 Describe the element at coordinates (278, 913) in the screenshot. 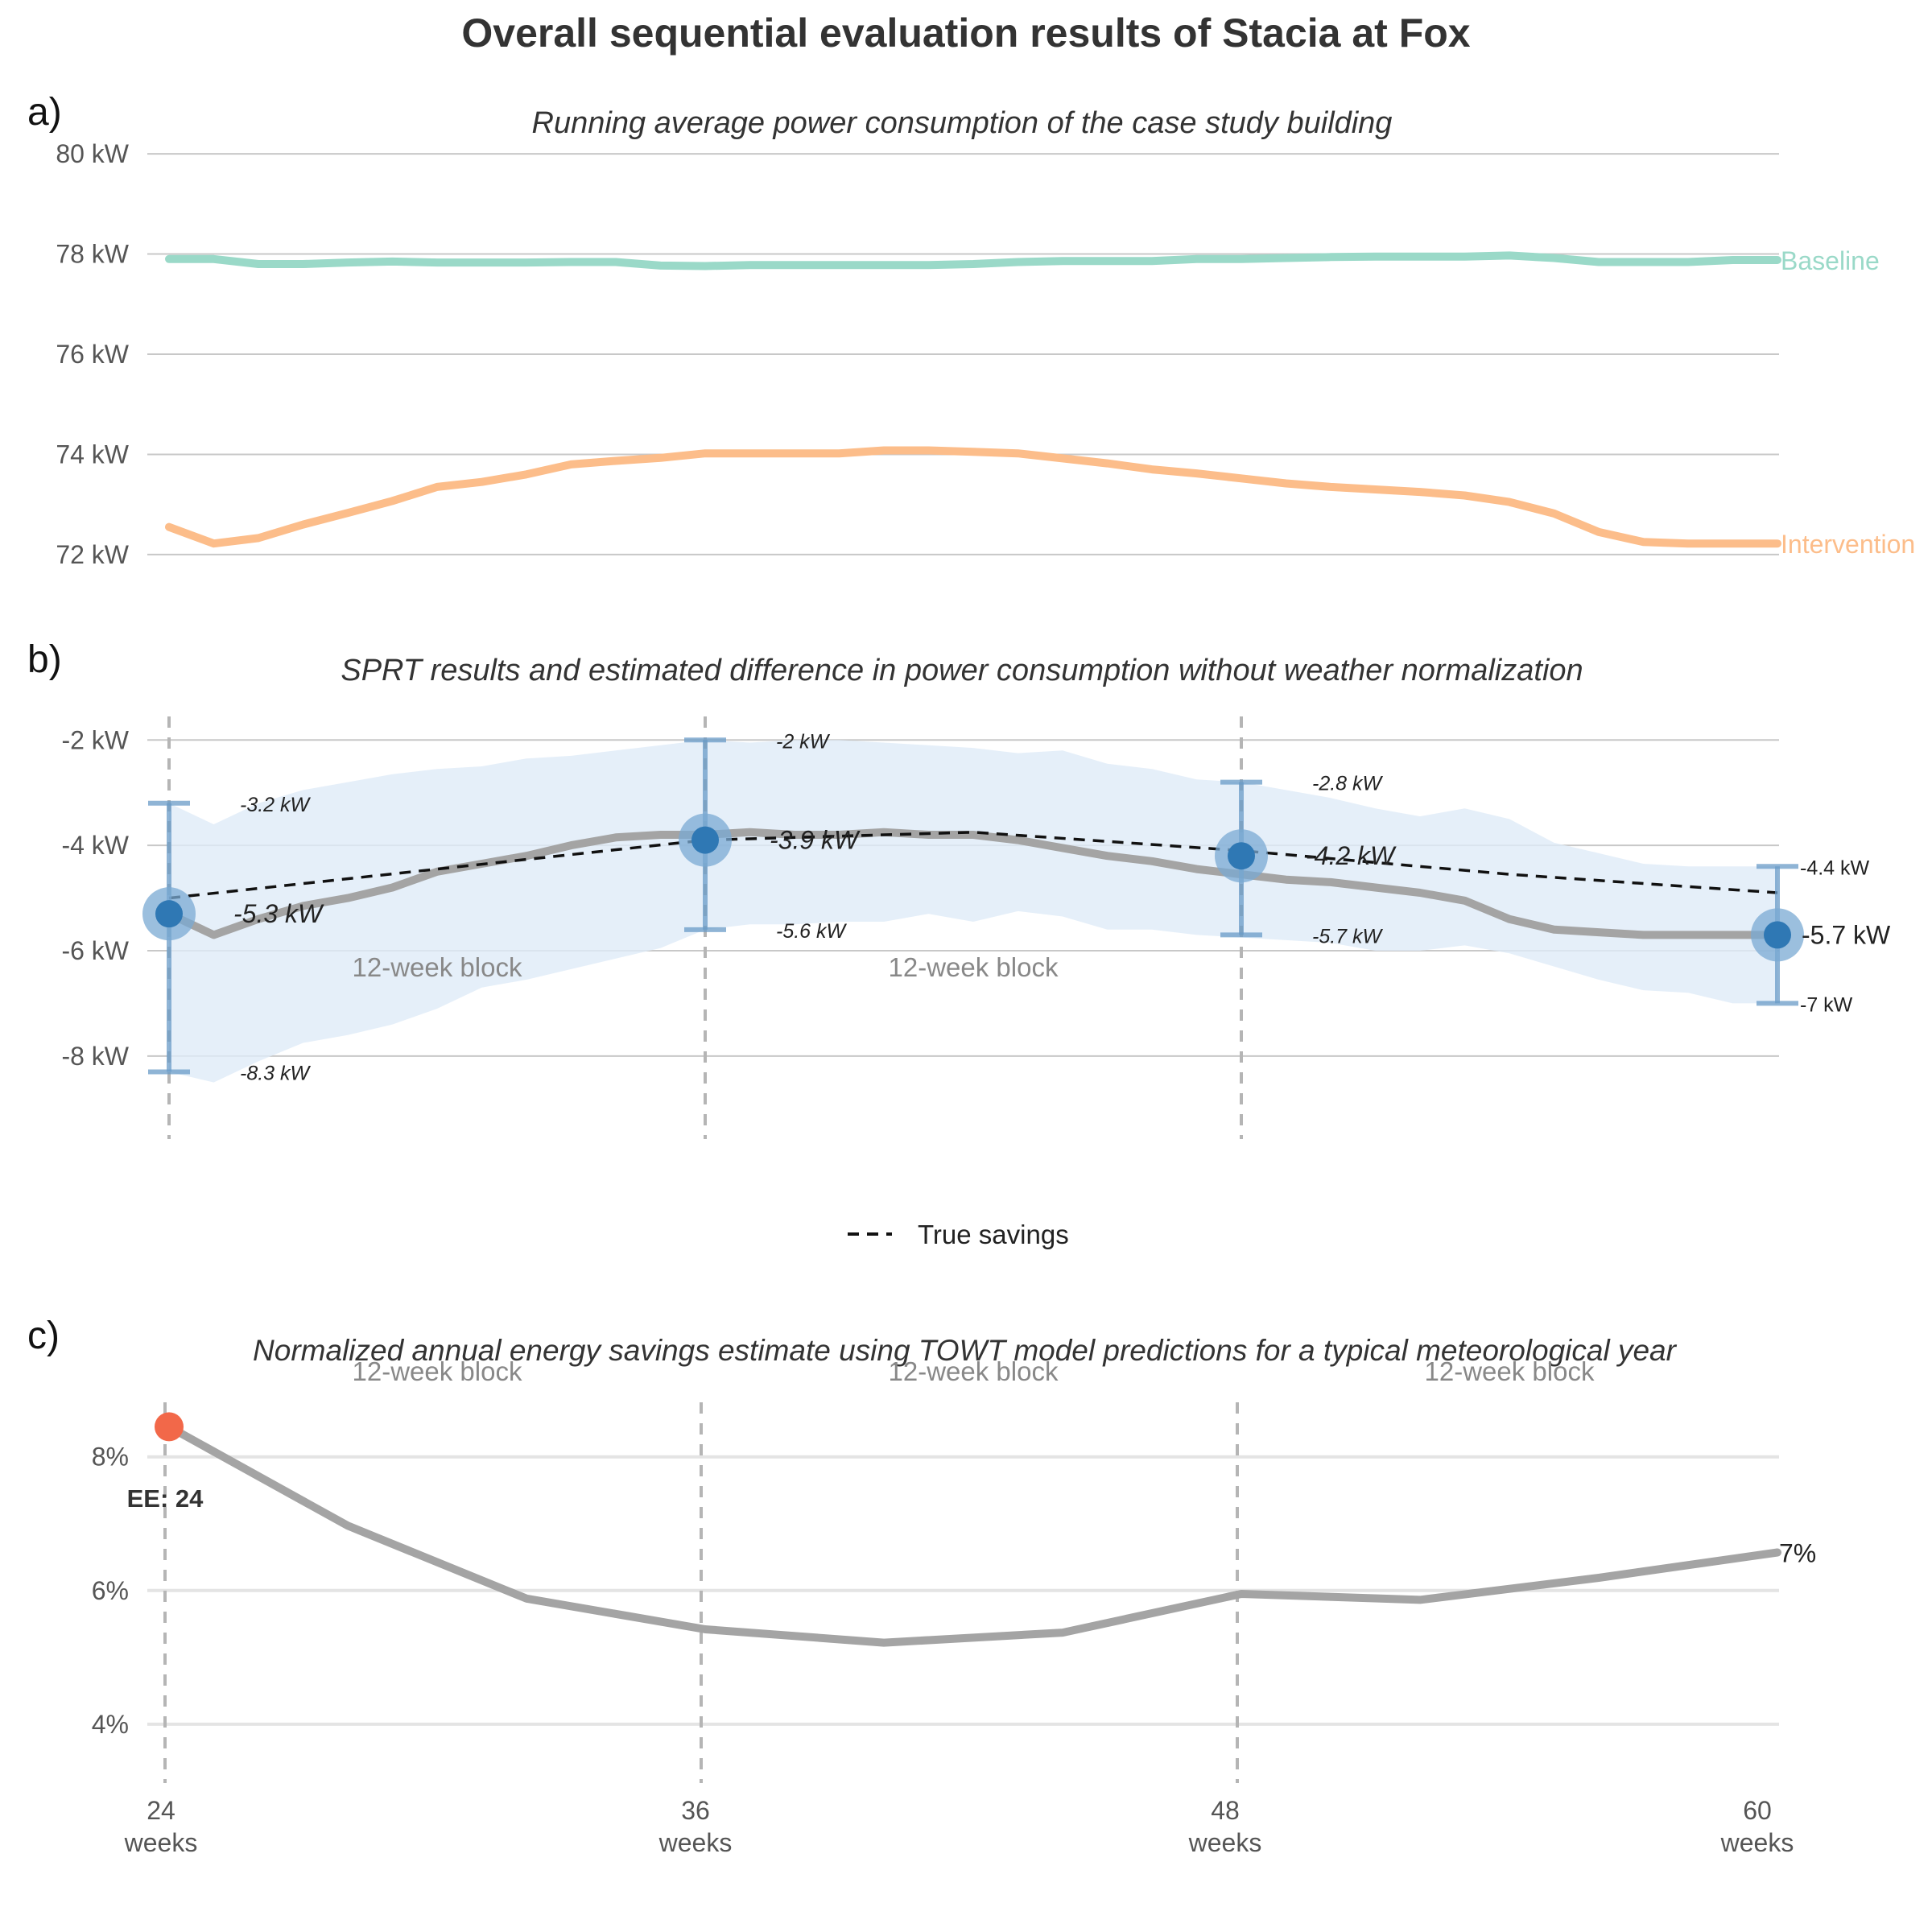

I see `estimate-label: -5.3 kW` at that location.